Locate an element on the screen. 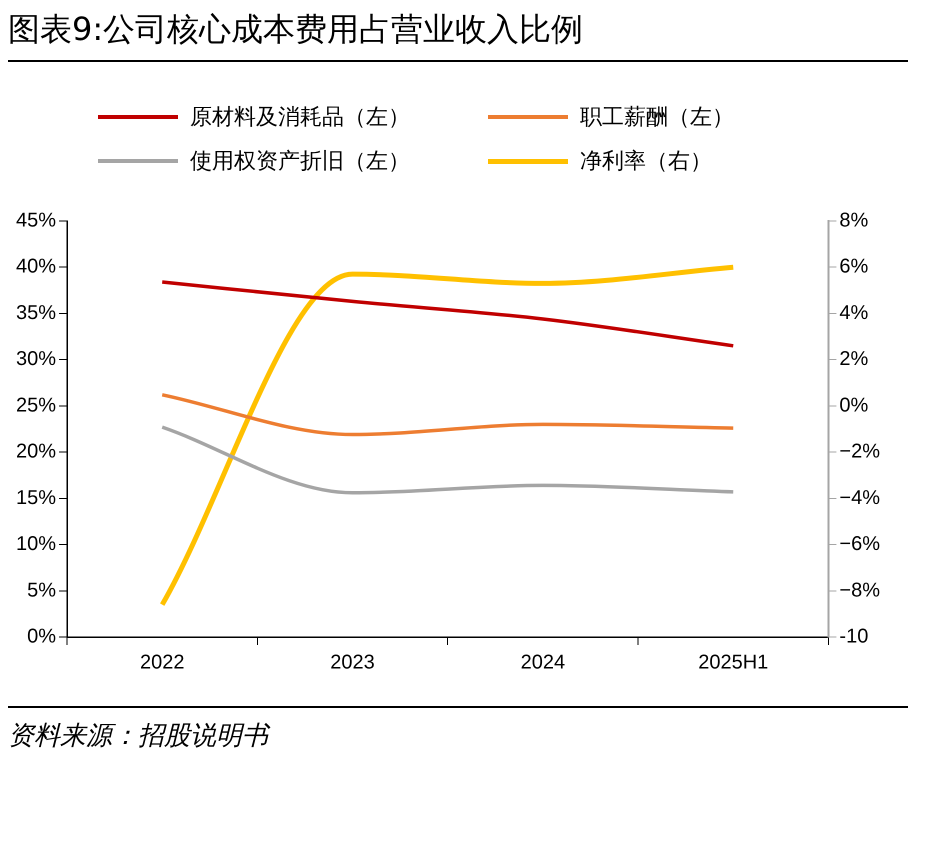 Image resolution: width=936 pixels, height=850 pixels. y-tick-label: 10% is located at coordinates (36, 544).